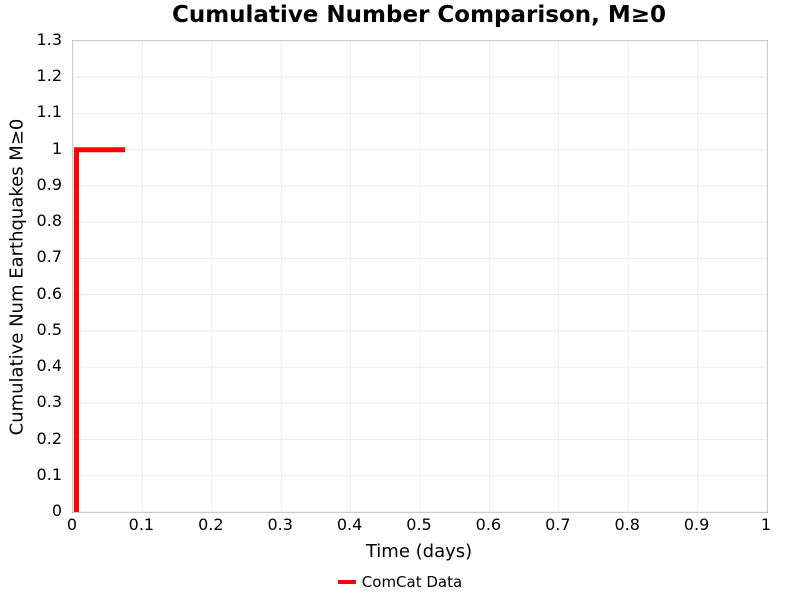  What do you see at coordinates (56, 148) in the screenshot?
I see `y-tick-label: 1` at bounding box center [56, 148].